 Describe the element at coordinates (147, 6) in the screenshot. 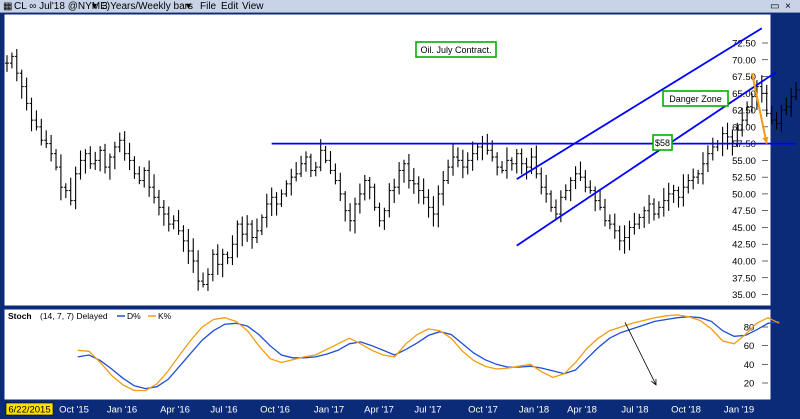

I see `timeframe-label: 3 Years/Weekly bars` at that location.